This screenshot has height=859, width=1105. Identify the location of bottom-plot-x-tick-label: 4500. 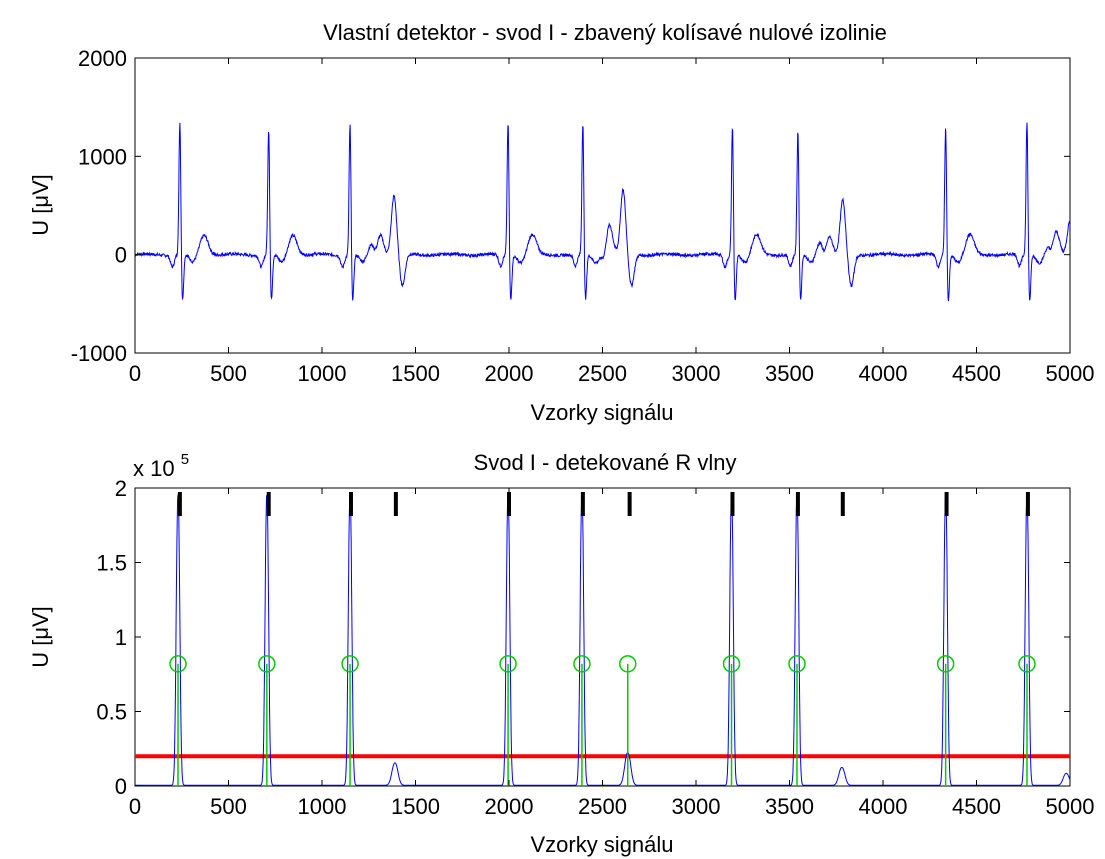
(976, 806).